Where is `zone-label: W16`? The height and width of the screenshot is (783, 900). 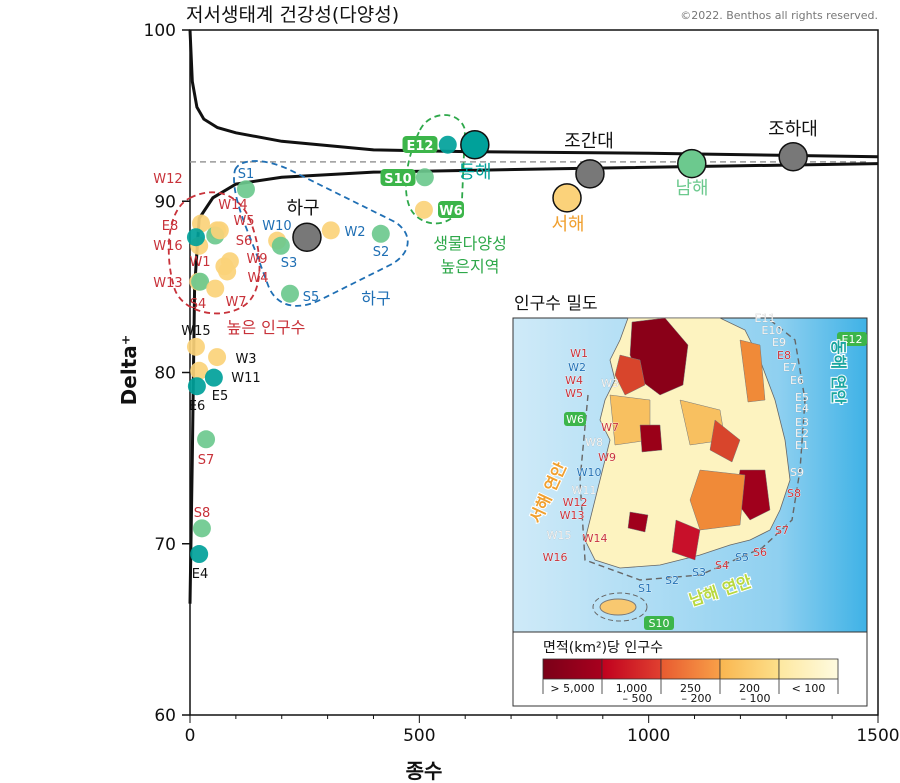
zone-label: W16 is located at coordinates (555, 557).